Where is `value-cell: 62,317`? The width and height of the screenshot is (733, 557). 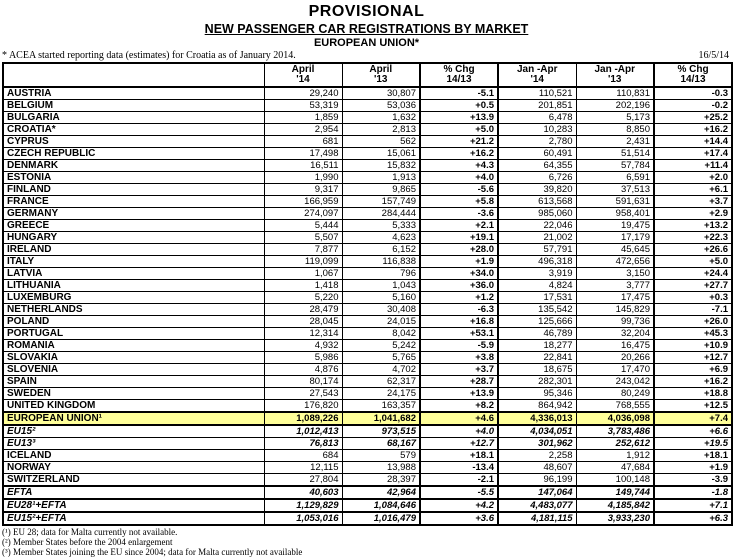 value-cell: 62,317 is located at coordinates (381, 381).